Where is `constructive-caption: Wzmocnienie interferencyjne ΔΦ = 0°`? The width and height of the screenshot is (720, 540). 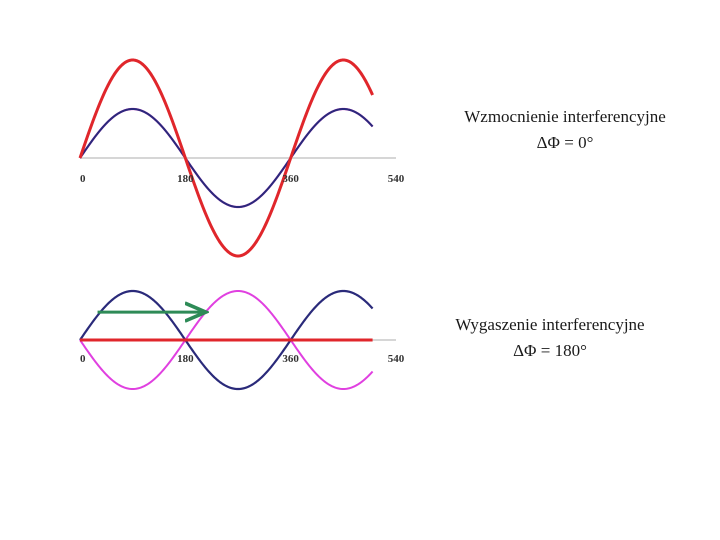
constructive-caption: Wzmocnienie interferencyjne ΔΦ = 0° is located at coordinates (565, 130).